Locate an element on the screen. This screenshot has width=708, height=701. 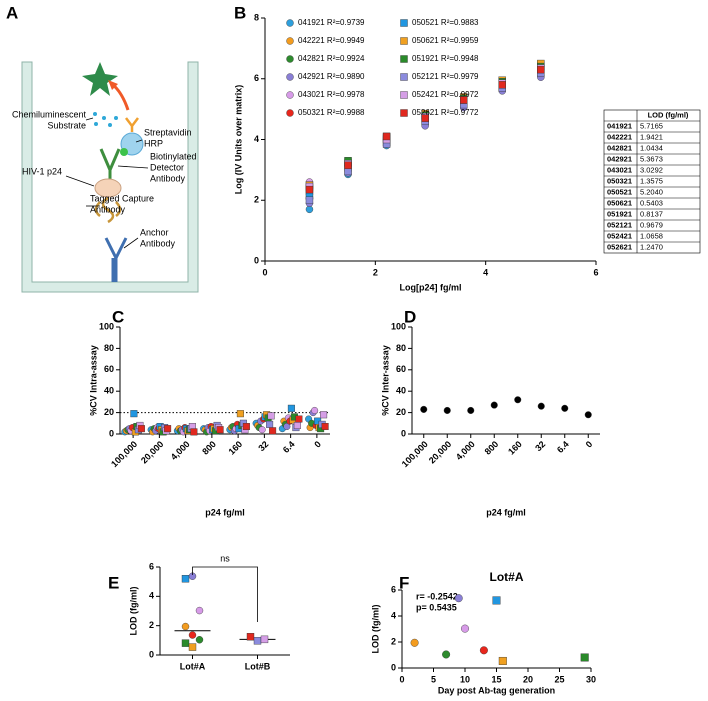
biotin is located at coordinates (124, 152).